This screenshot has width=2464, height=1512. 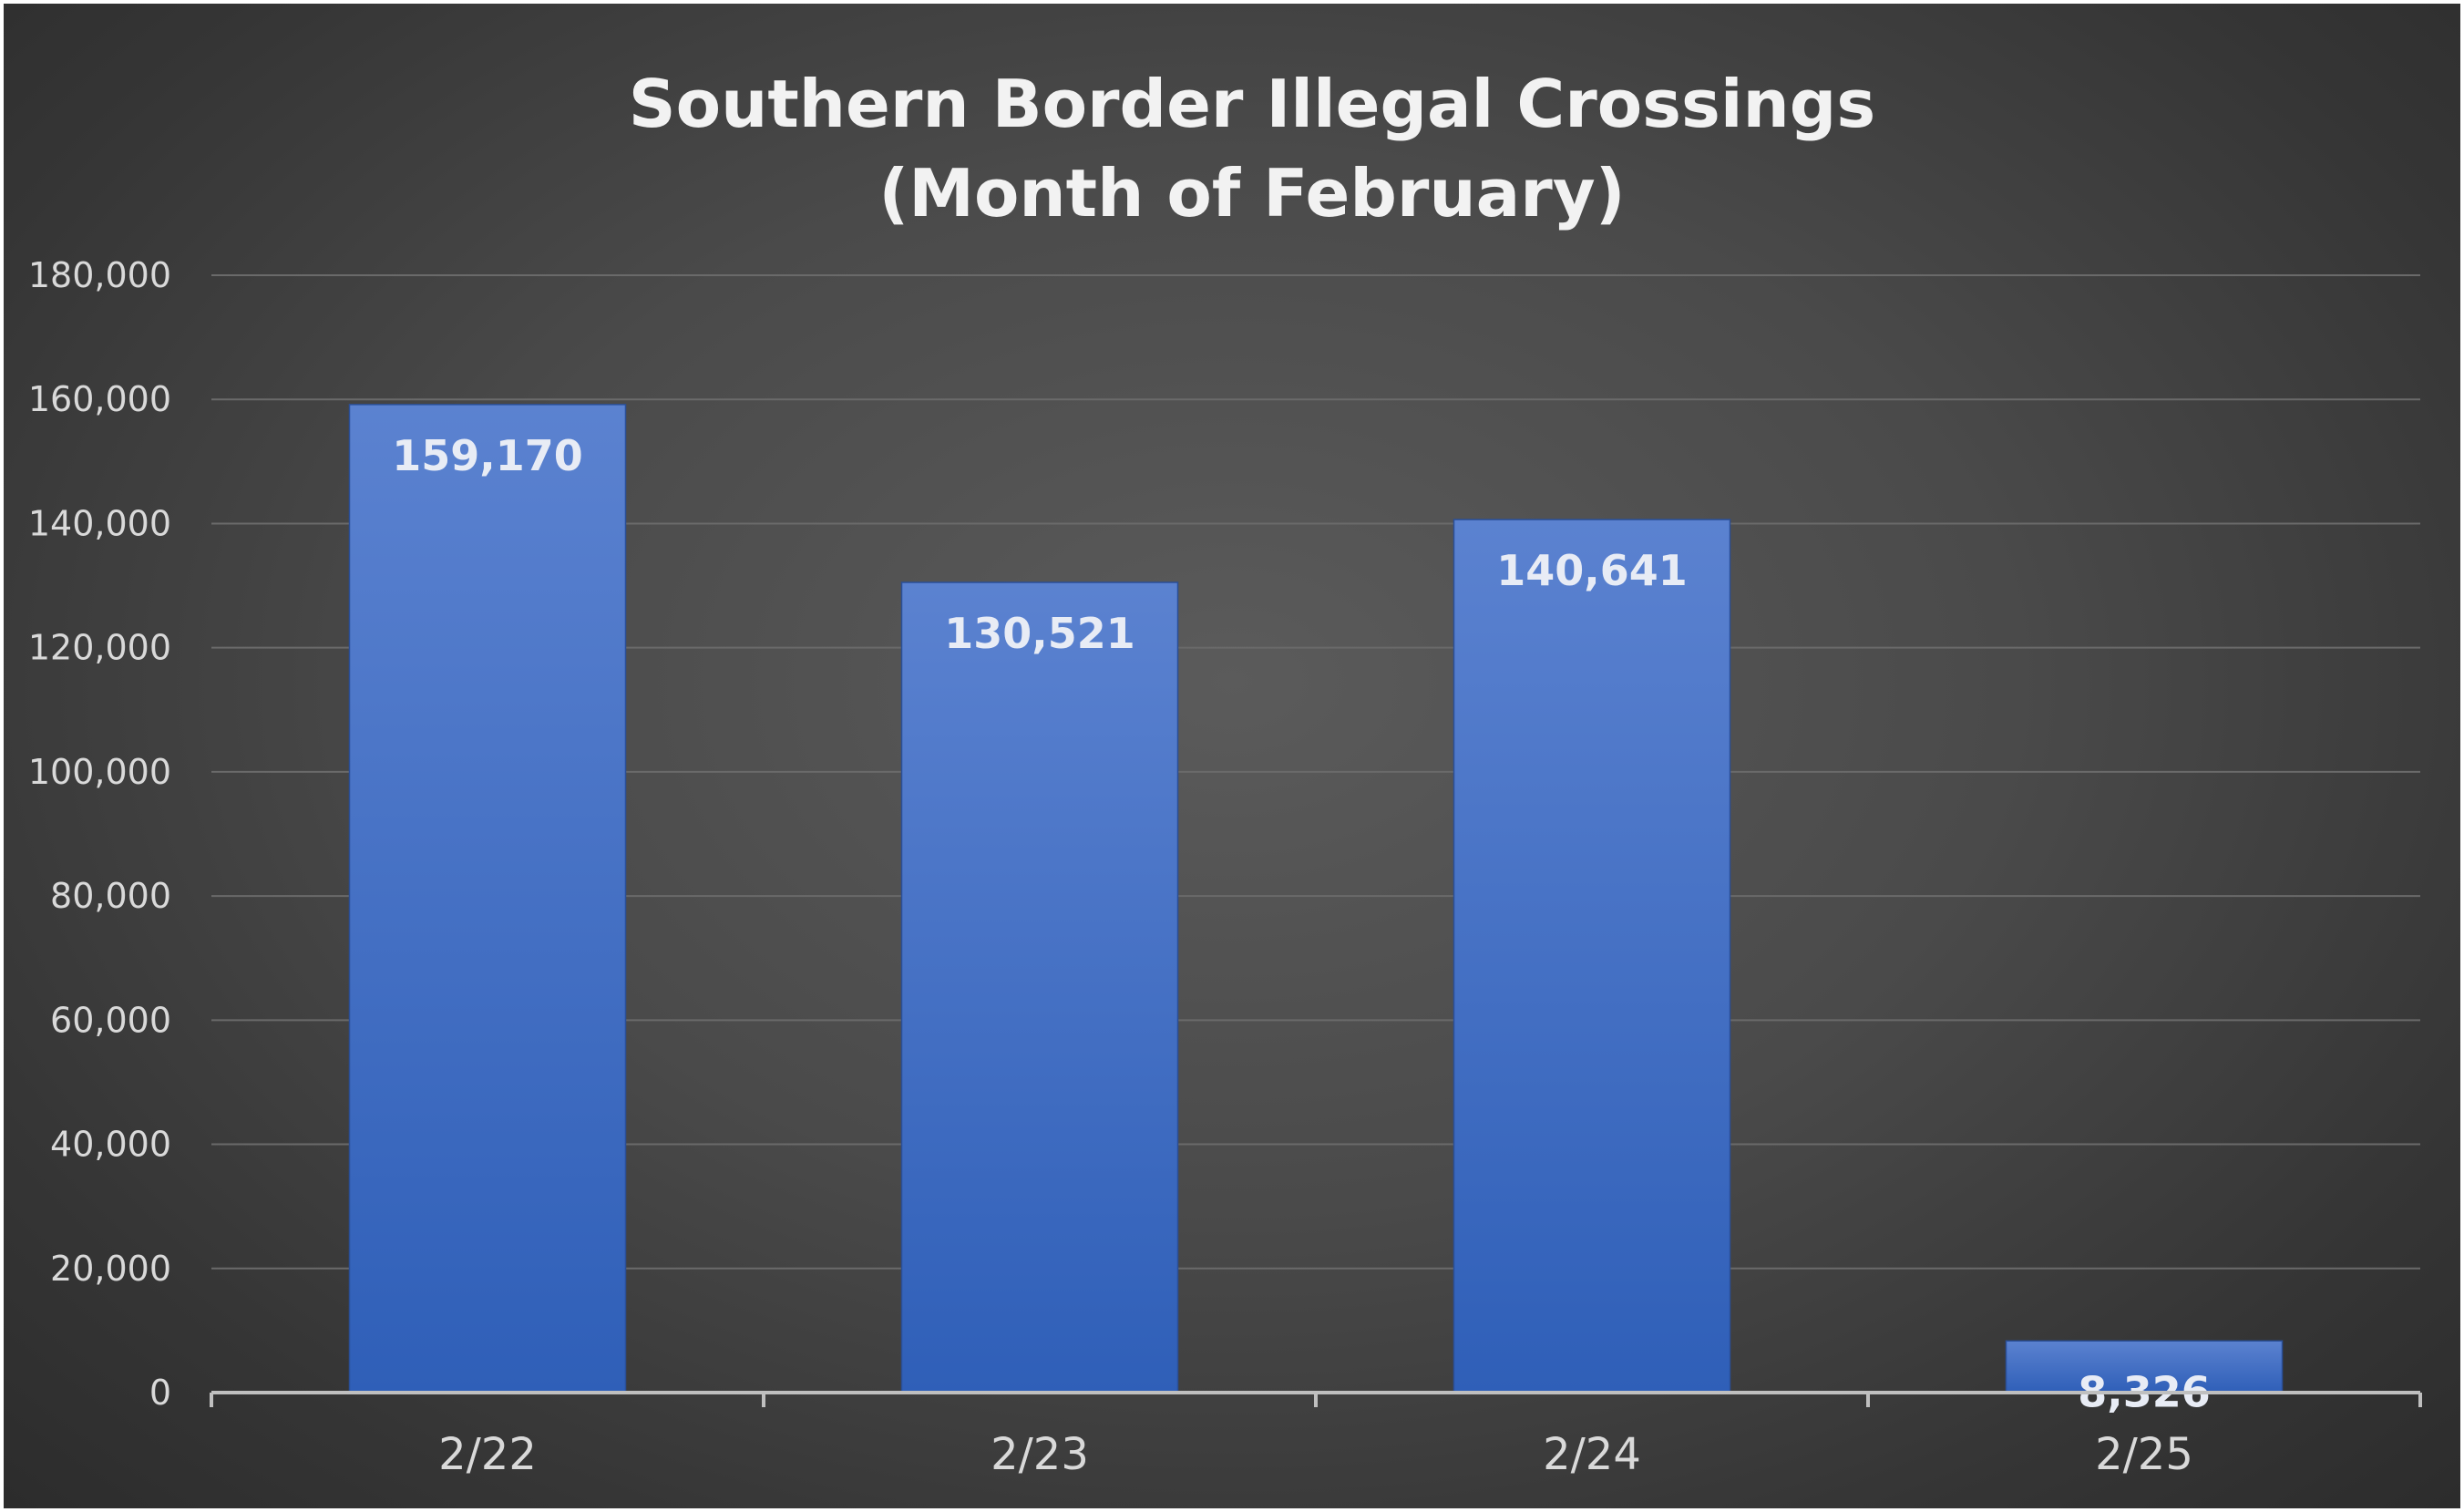 What do you see at coordinates (99, 648) in the screenshot?
I see `y-tick-label: 120,000` at bounding box center [99, 648].